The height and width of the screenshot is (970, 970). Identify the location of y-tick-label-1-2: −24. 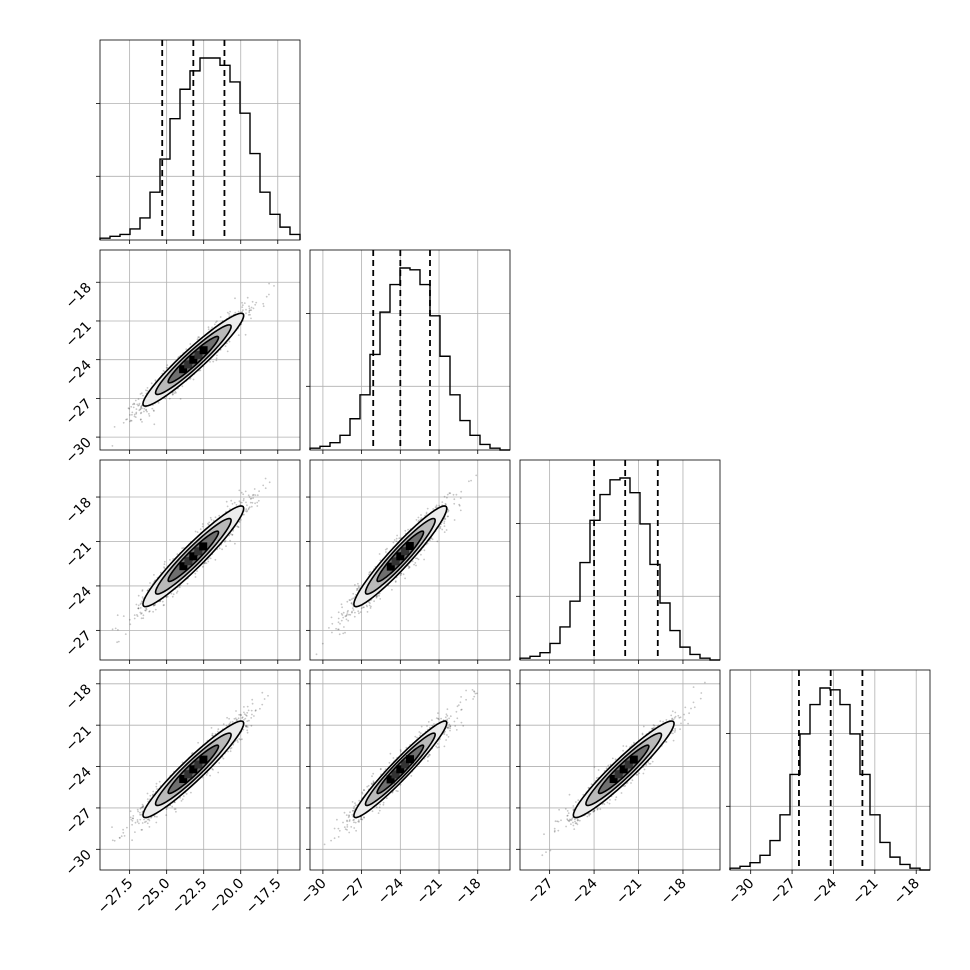
(79, 373).